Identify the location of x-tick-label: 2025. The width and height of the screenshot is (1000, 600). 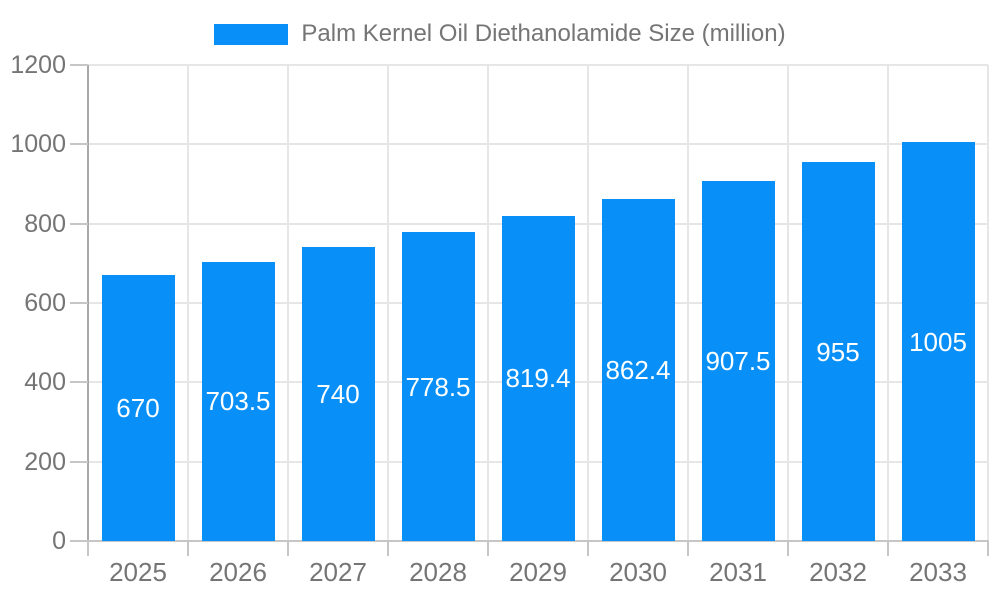
(138, 572).